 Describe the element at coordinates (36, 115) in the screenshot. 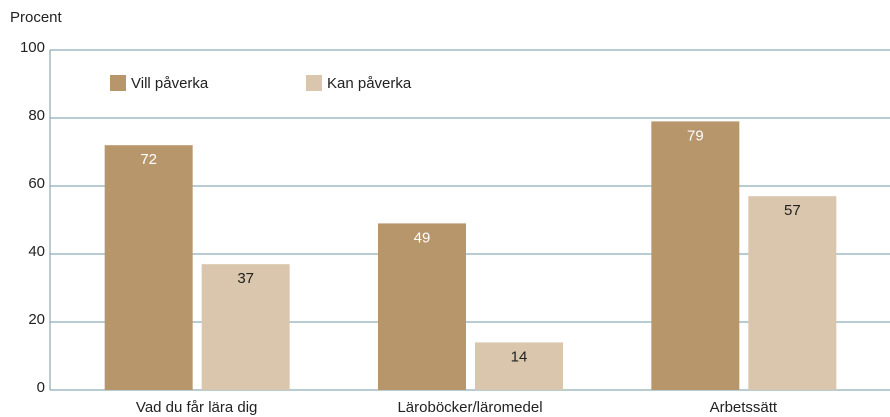

I see `y-tick-label: 80` at that location.